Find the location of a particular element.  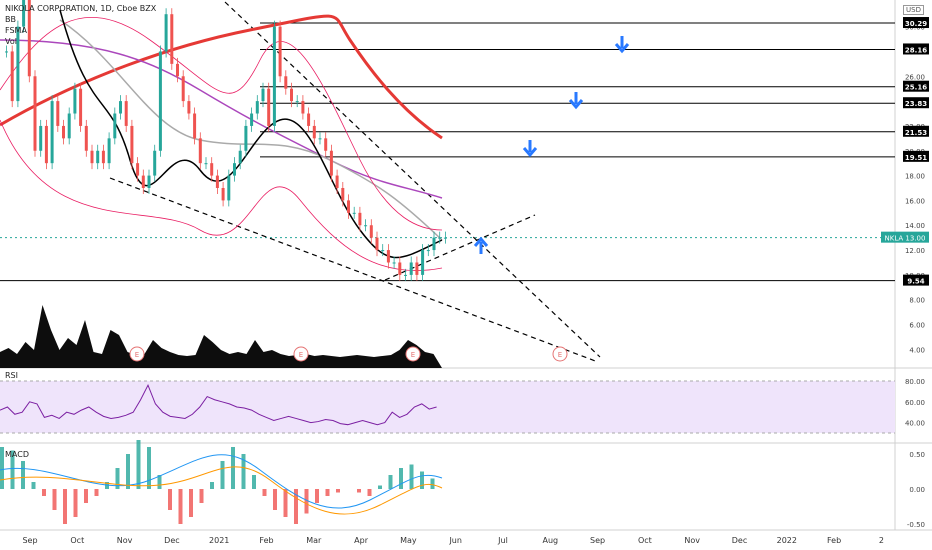

x-tick-label: Sep is located at coordinates (597, 540).